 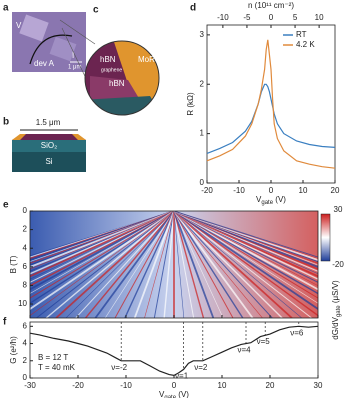 What do you see at coordinates (336, 310) in the screenshot?
I see `colorbar-label: dG/dVgate (μS/V)` at bounding box center [336, 310].